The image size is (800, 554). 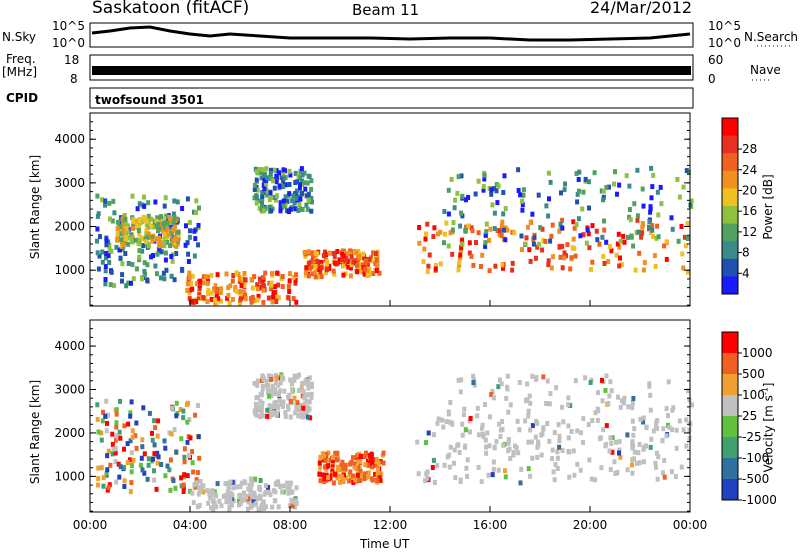 What do you see at coordinates (690, 525) in the screenshot?
I see `x-tick-label: 00:00` at bounding box center [690, 525].